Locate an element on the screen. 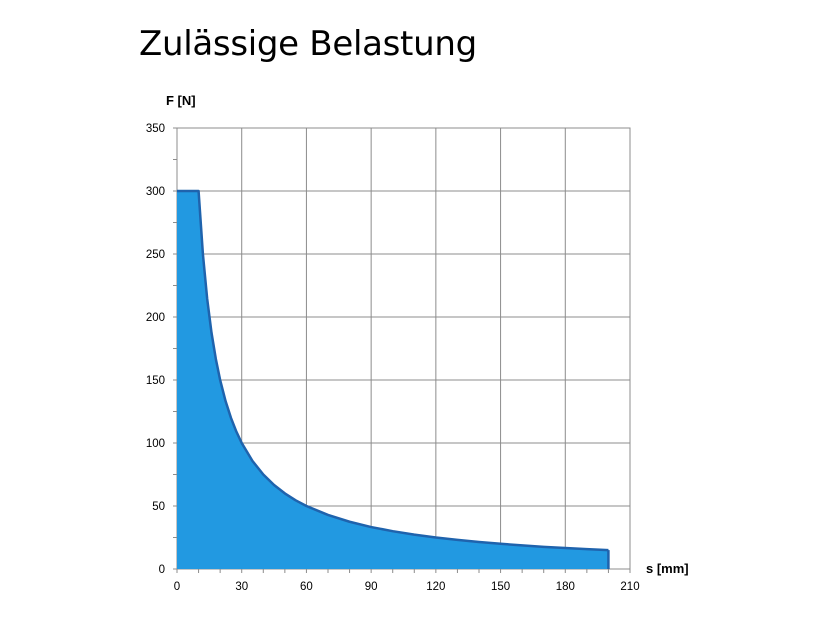 The width and height of the screenshot is (833, 622). y-tick-label: 350 is located at coordinates (155, 129).